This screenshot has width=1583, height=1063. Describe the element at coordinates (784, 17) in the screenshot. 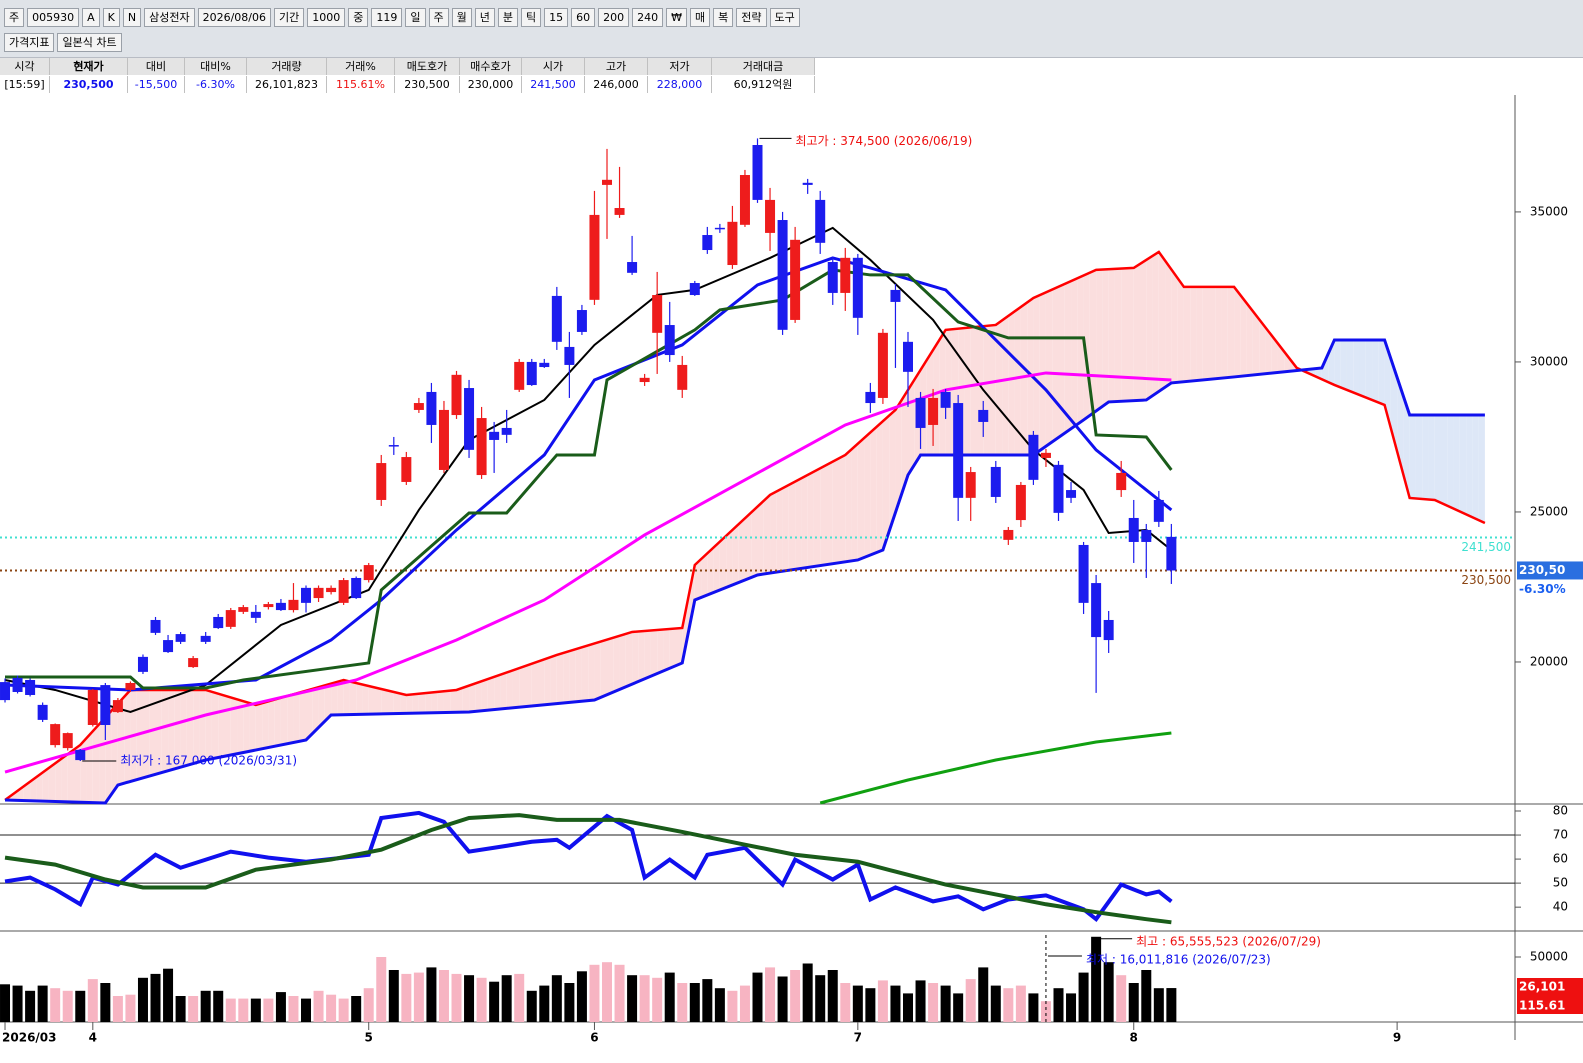

I see `toolbar-button: 도구` at that location.